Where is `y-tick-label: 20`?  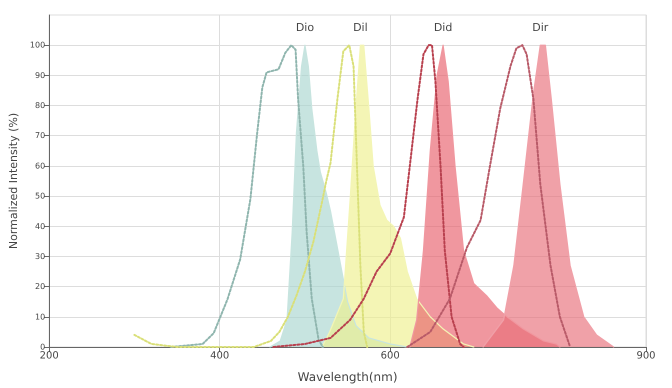 y-tick-label: 20 is located at coordinates (40, 287).